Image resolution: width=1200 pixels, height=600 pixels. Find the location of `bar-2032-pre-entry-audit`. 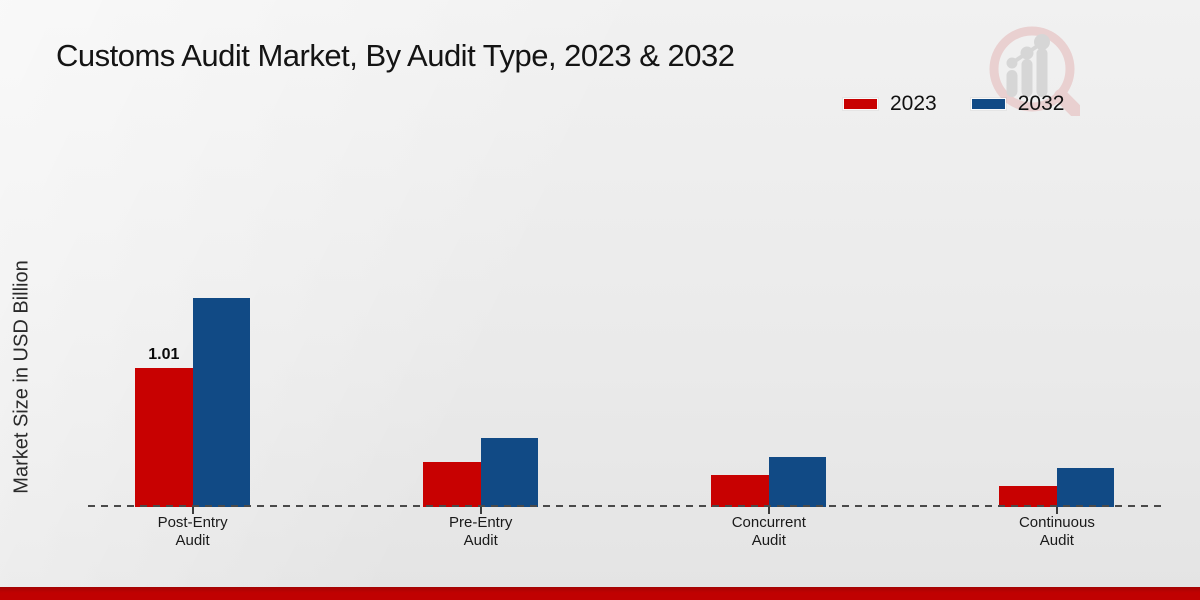

bar-2032-pre-entry-audit is located at coordinates (509, 472).